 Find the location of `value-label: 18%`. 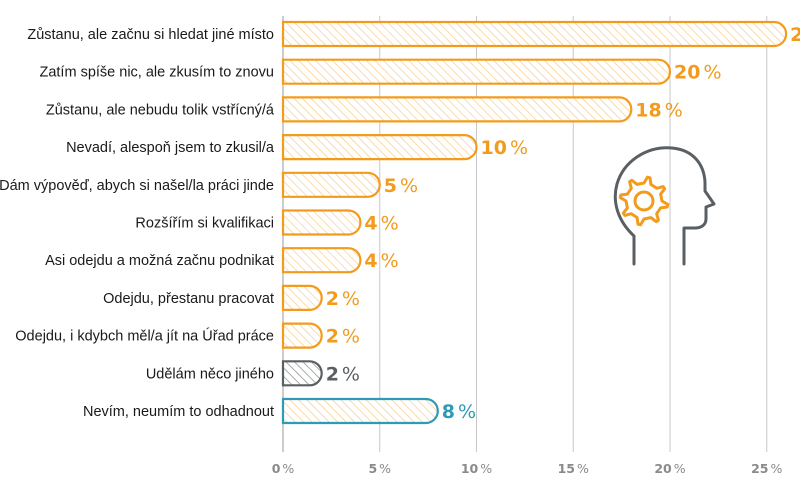

value-label: 18% is located at coordinates (659, 110).